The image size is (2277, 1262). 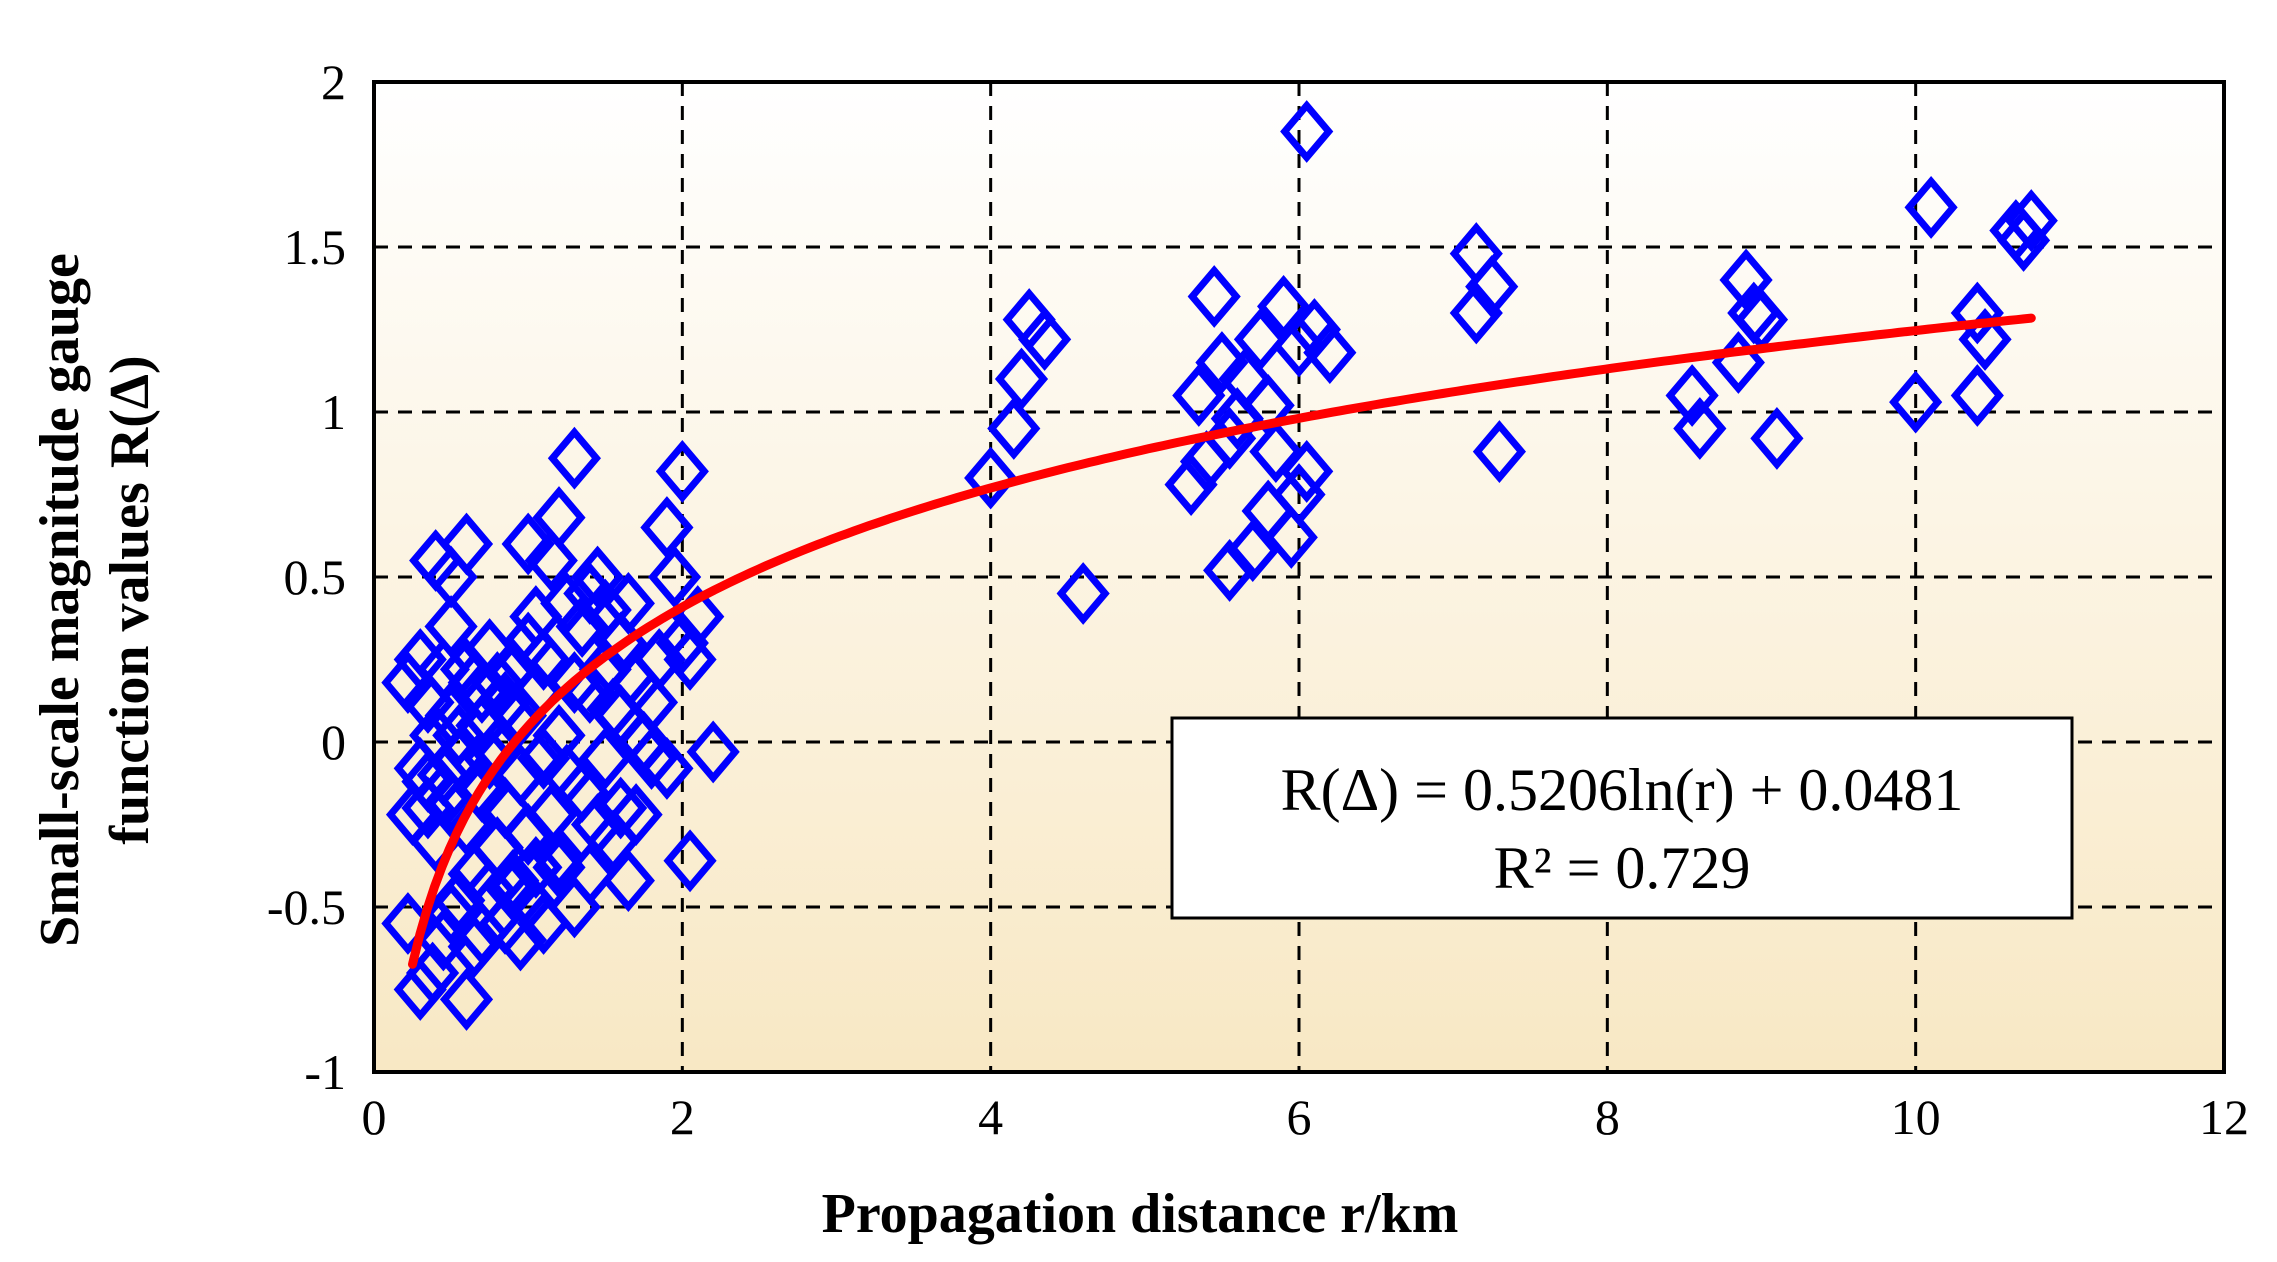 I want to click on y-tick-label: 1, so click(x=333, y=412).